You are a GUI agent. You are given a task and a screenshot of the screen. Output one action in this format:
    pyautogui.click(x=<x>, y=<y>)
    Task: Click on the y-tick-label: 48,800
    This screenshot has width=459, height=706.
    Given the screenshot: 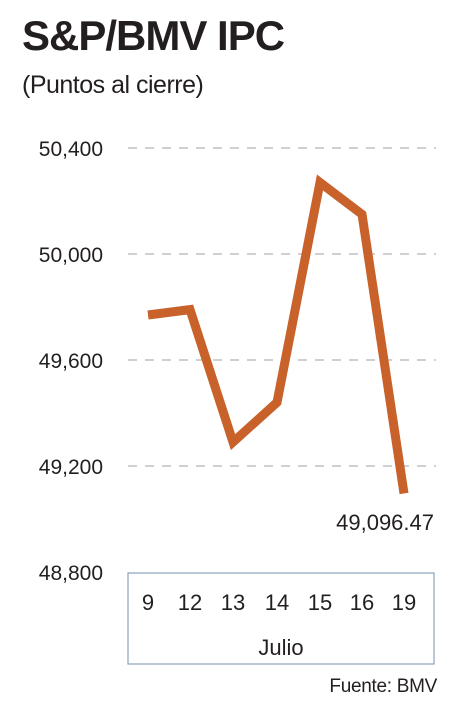 What is the action you would take?
    pyautogui.click(x=71, y=573)
    